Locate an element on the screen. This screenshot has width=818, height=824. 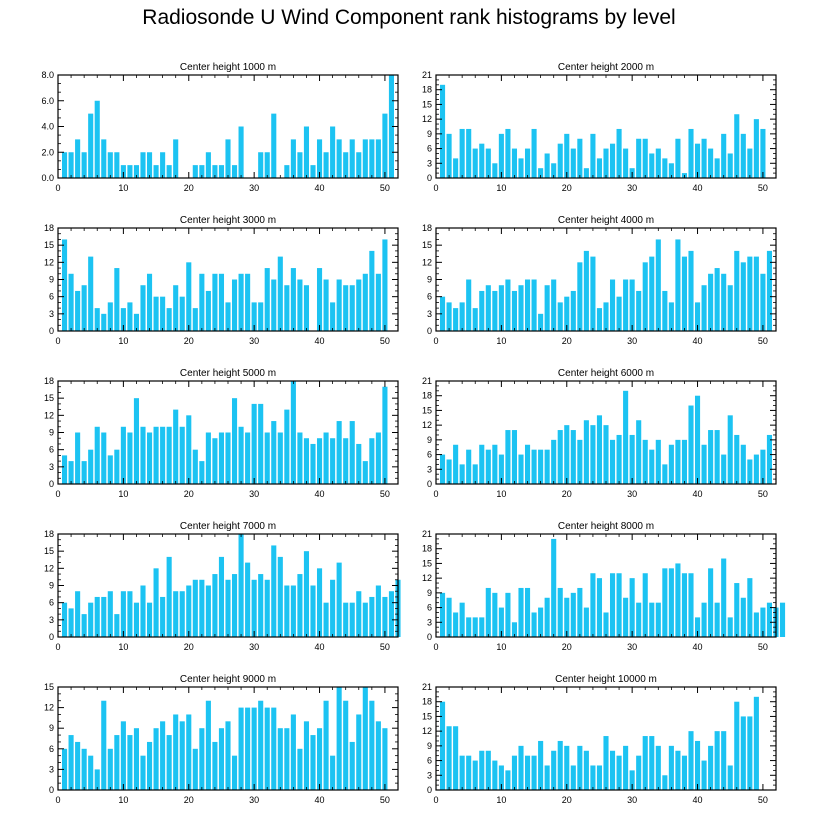
x-tick-label: 30 is located at coordinates (632, 647).